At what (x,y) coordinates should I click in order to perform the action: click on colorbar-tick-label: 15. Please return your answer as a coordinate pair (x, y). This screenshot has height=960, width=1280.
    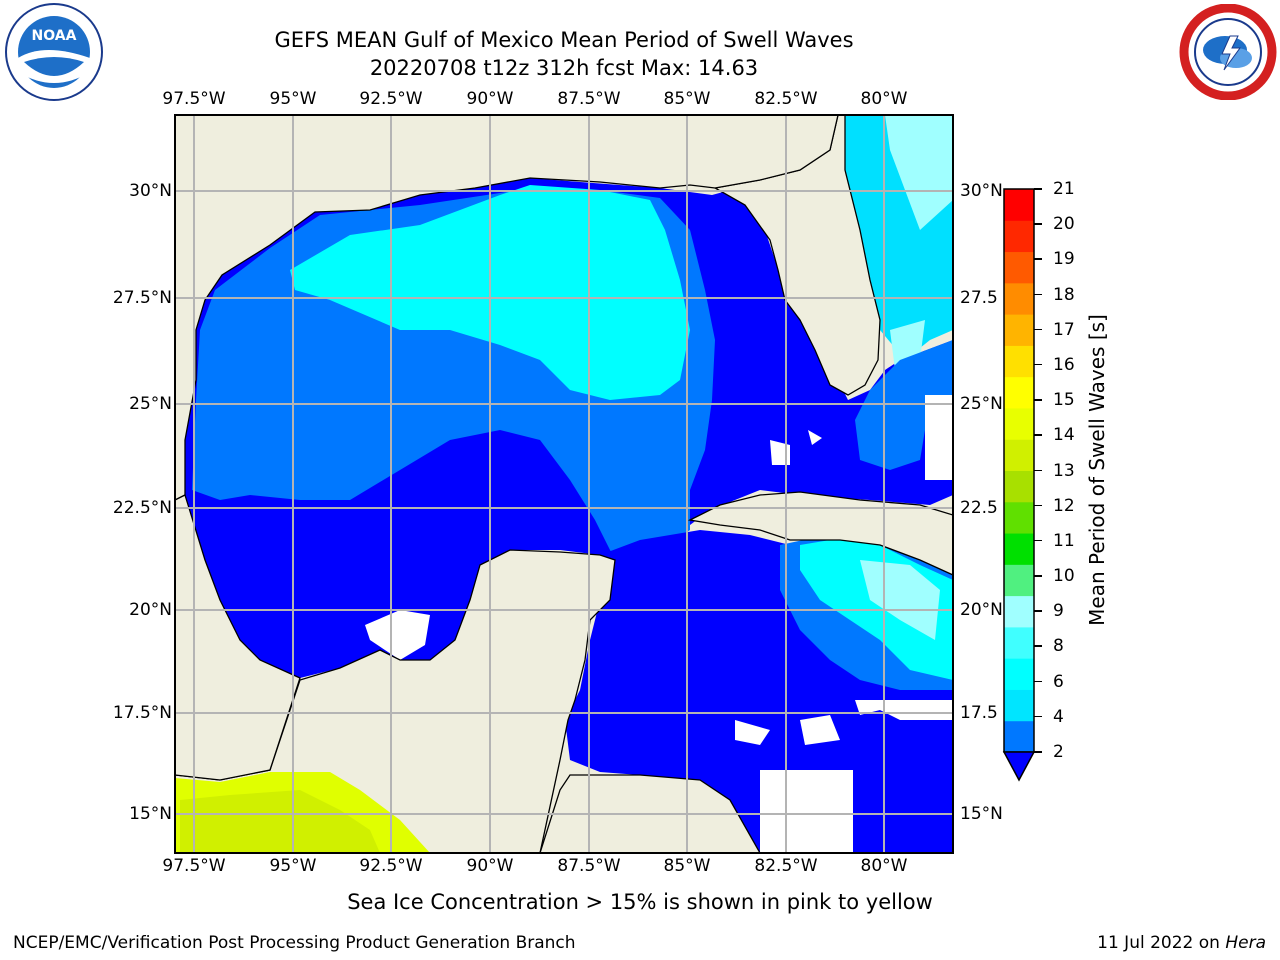
    Looking at the image, I should click on (1064, 400).